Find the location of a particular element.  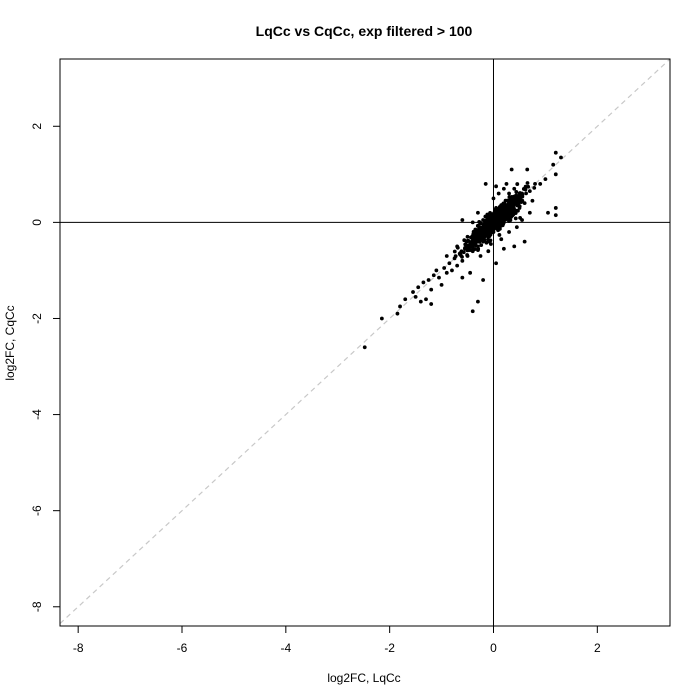

y-tick-label: 2 is located at coordinates (37, 126).